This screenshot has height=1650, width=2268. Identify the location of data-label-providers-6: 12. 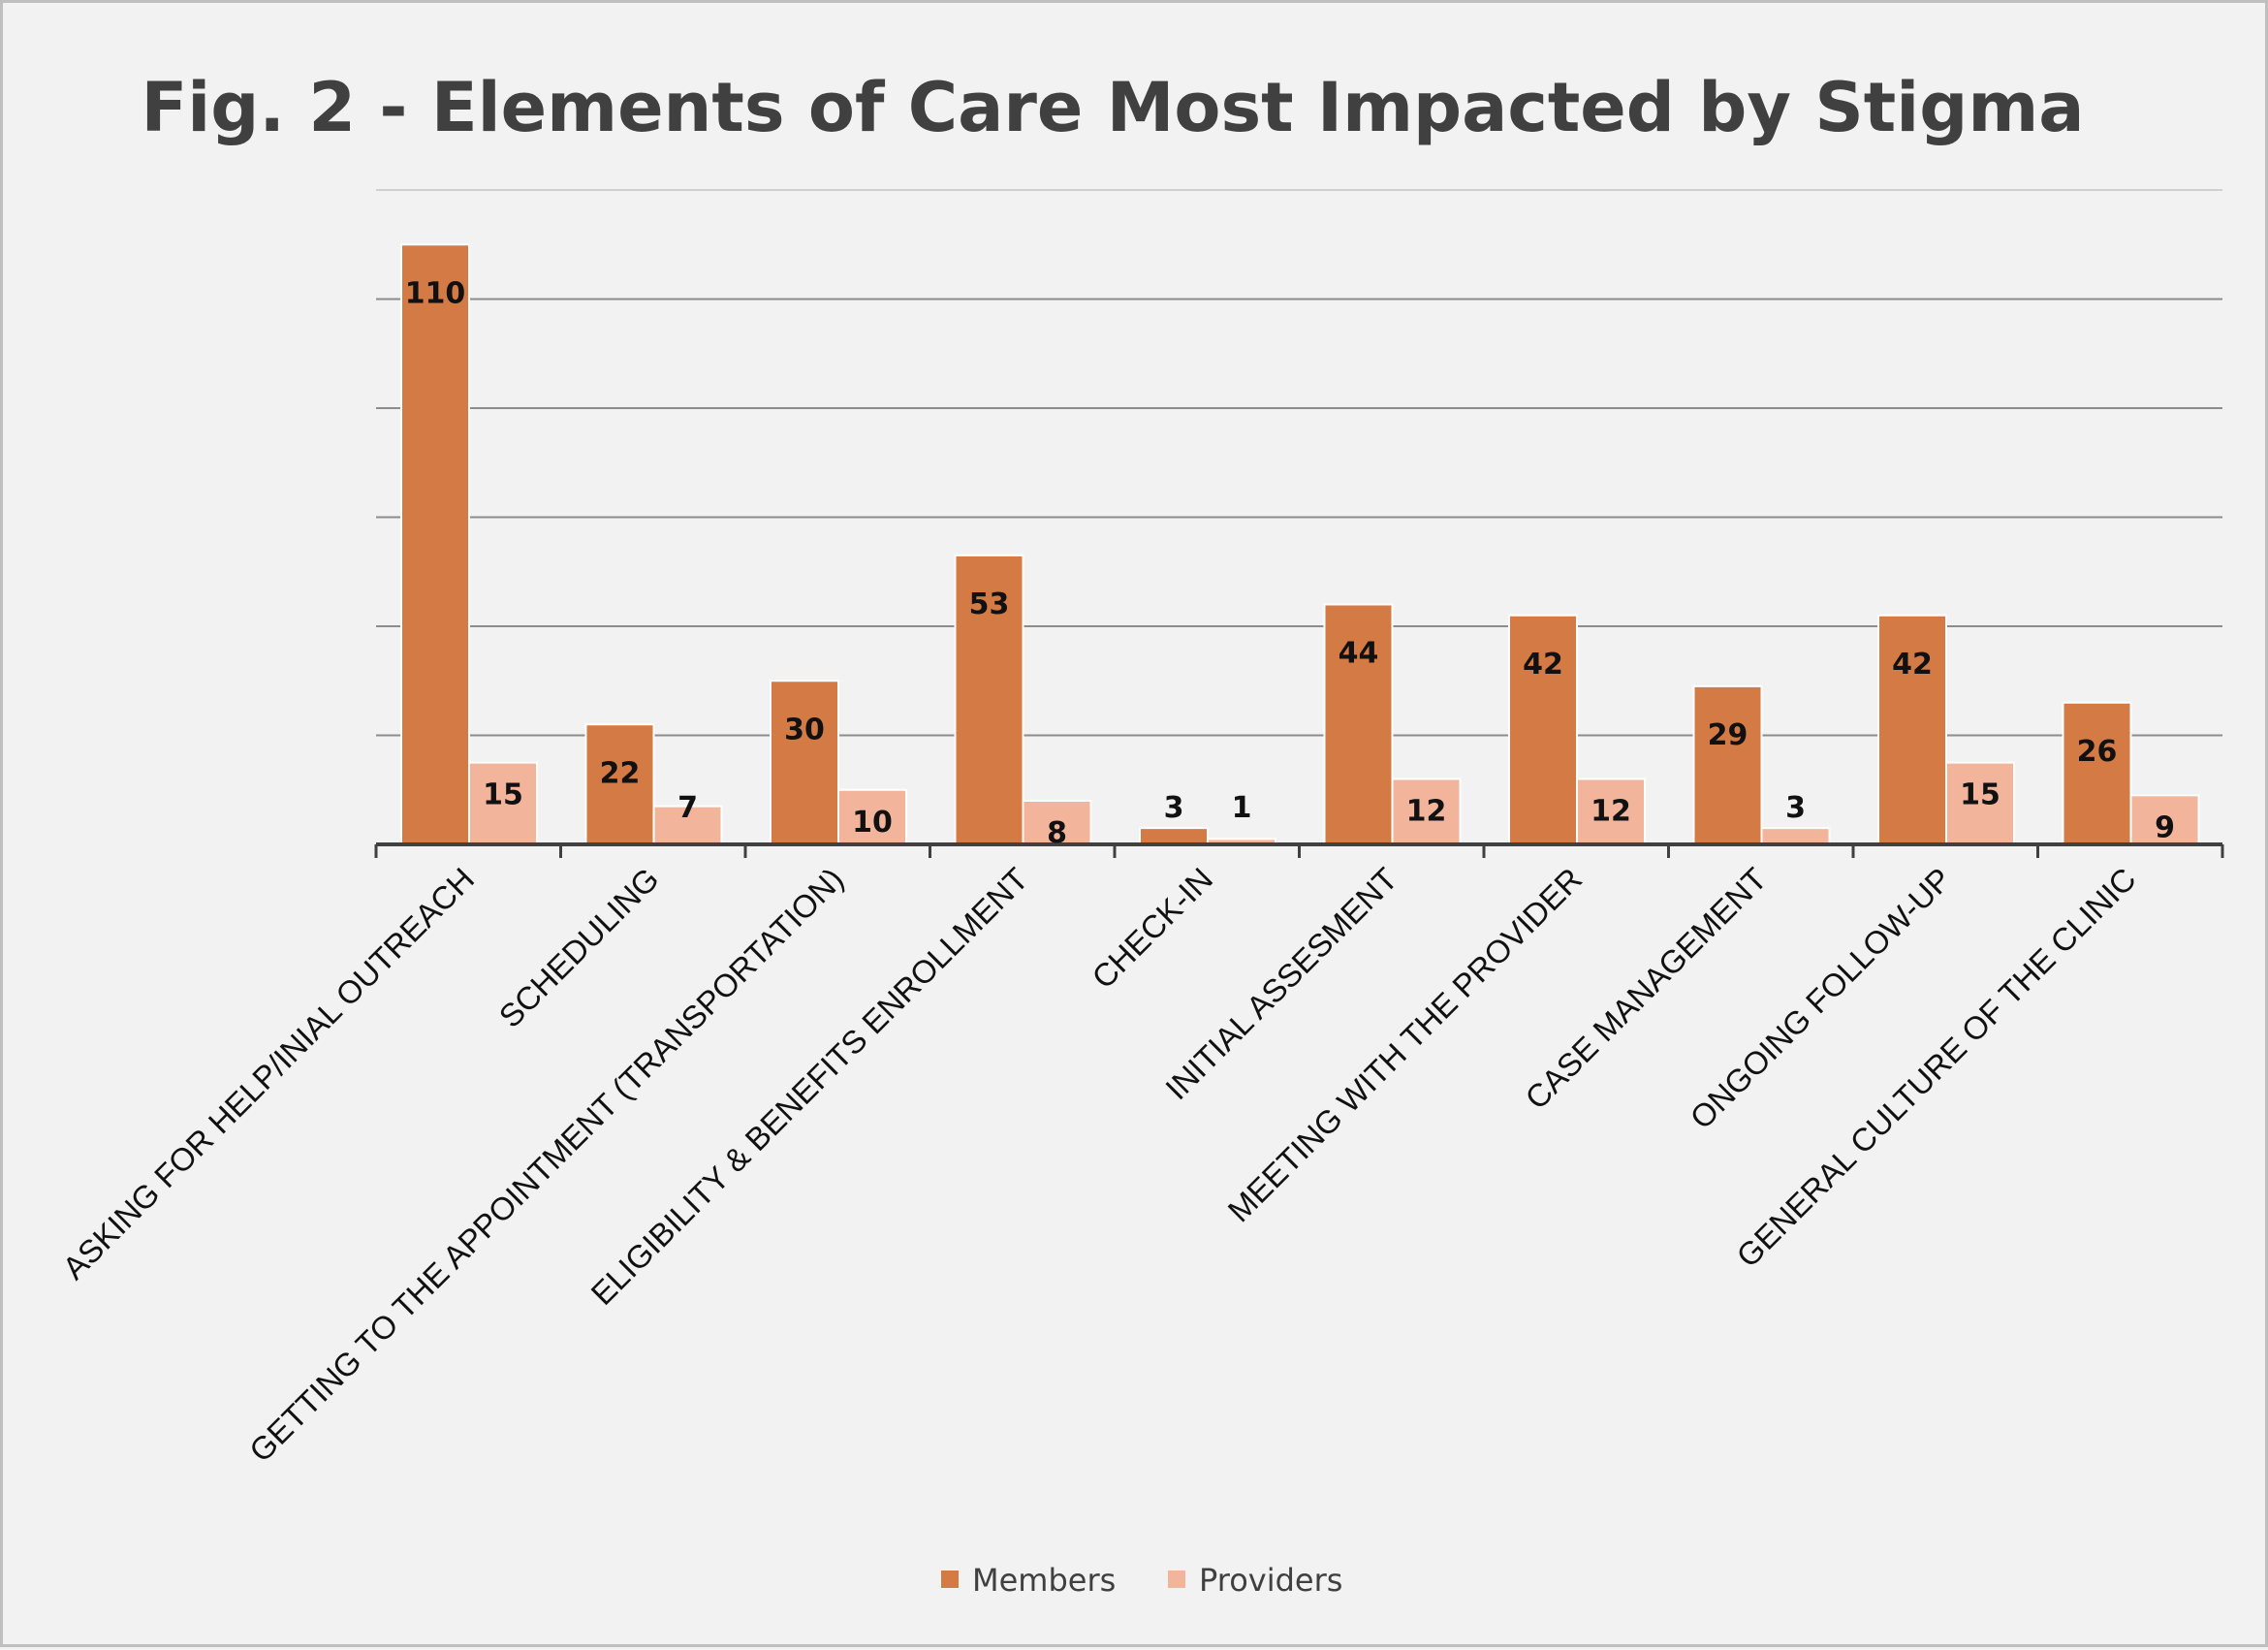
(1611, 812).